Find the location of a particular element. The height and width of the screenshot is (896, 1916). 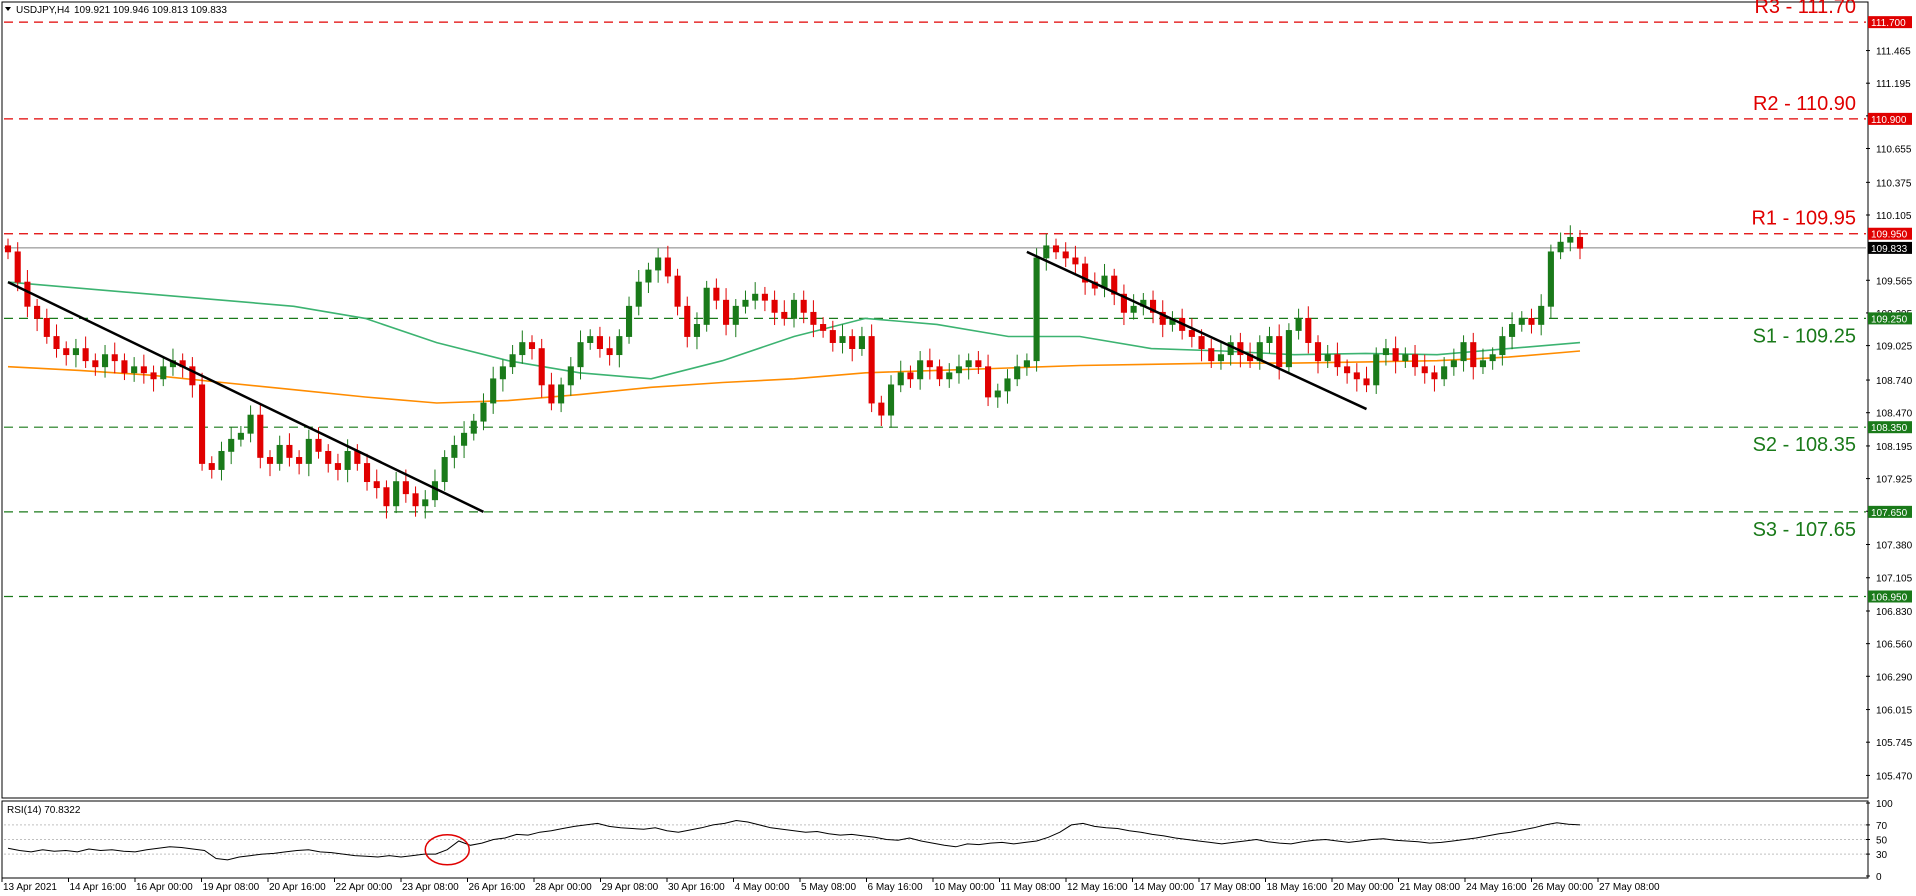

rsi-header: RSI(14) 70.8322 is located at coordinates (44, 810).